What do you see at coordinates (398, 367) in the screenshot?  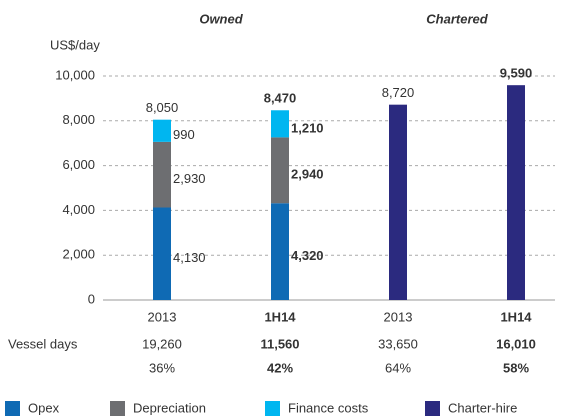 I see `share: 64%` at bounding box center [398, 367].